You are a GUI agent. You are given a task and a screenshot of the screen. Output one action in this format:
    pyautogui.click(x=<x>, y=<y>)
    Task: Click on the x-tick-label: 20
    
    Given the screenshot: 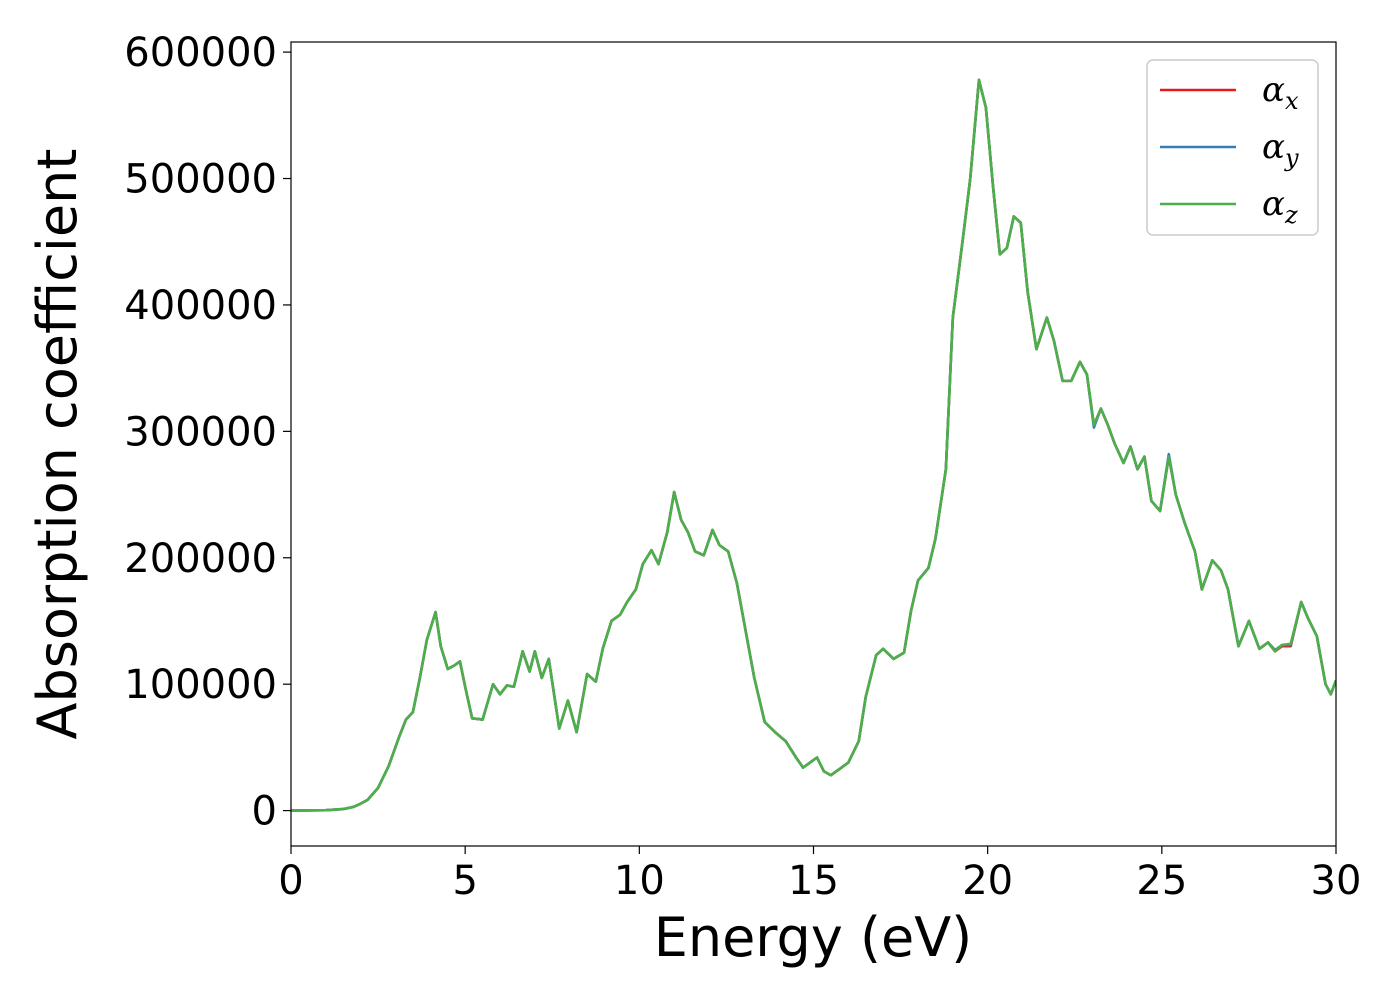 What is the action you would take?
    pyautogui.click(x=987, y=881)
    